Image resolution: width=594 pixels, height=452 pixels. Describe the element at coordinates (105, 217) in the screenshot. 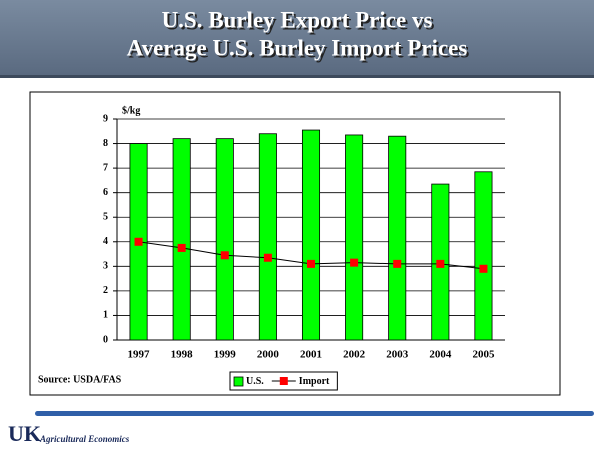

I see `y-tick-label: 5` at that location.